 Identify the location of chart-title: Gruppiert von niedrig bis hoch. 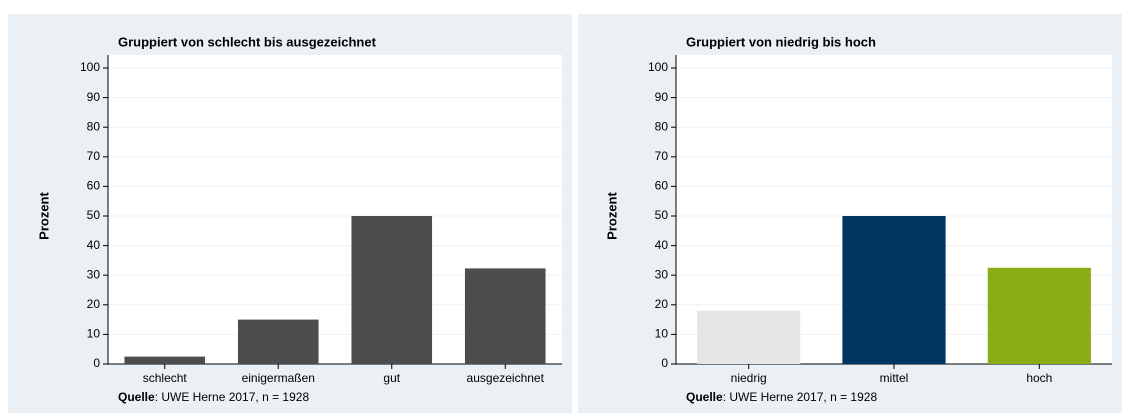
(781, 41).